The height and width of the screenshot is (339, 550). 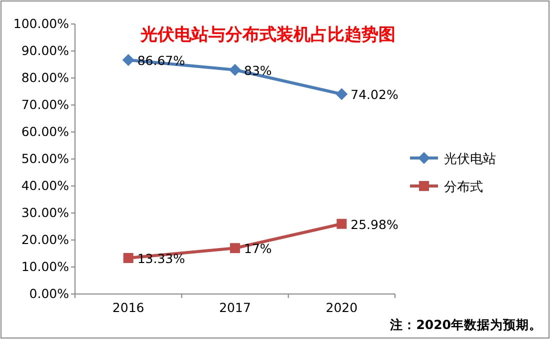 I want to click on x-tick-label: 2020, so click(x=342, y=307).